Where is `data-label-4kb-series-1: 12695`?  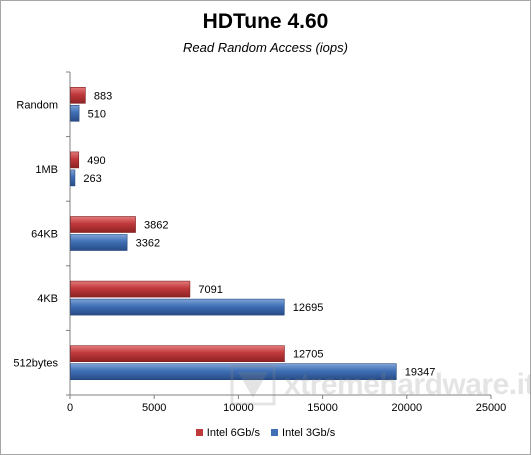
data-label-4kb-series-1: 12695 is located at coordinates (308, 308).